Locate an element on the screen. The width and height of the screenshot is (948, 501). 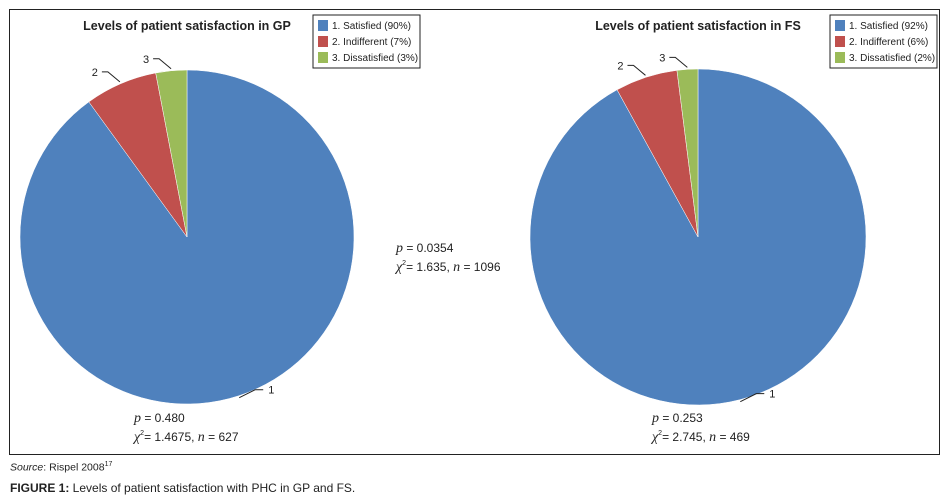
p-value: p = 0.480 is located at coordinates (159, 418).